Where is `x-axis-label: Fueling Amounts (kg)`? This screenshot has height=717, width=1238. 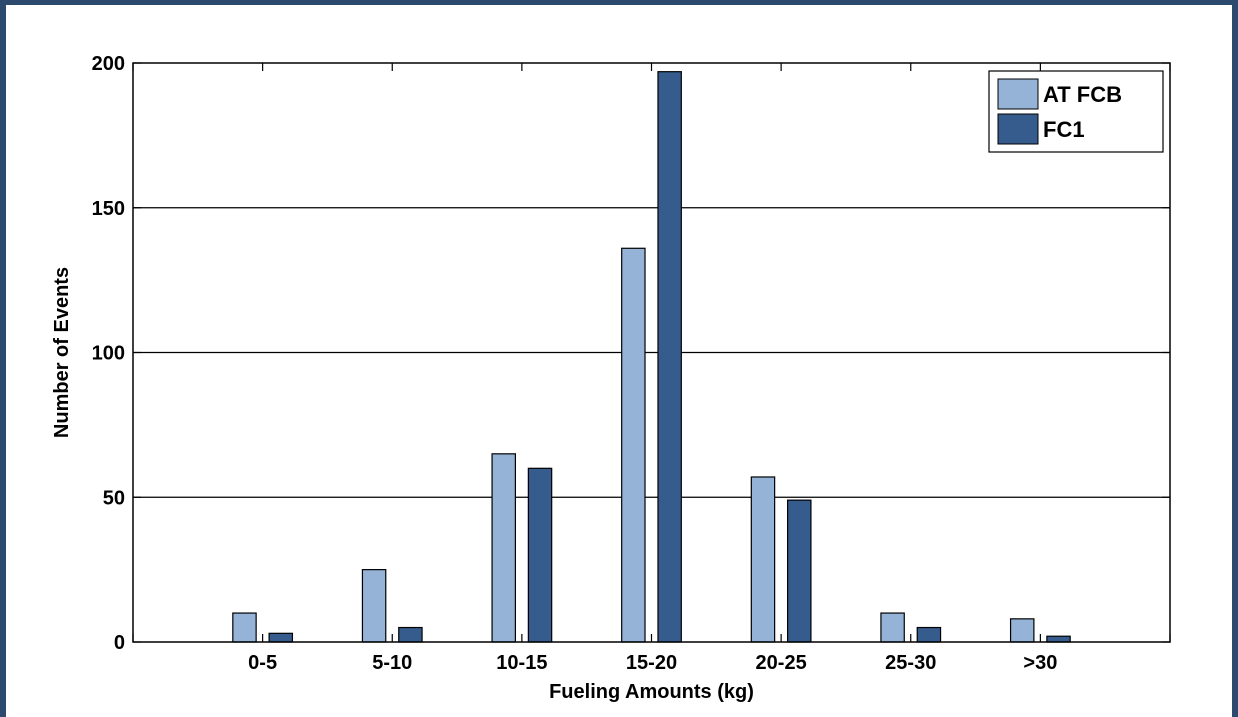 x-axis-label: Fueling Amounts (kg) is located at coordinates (651, 692).